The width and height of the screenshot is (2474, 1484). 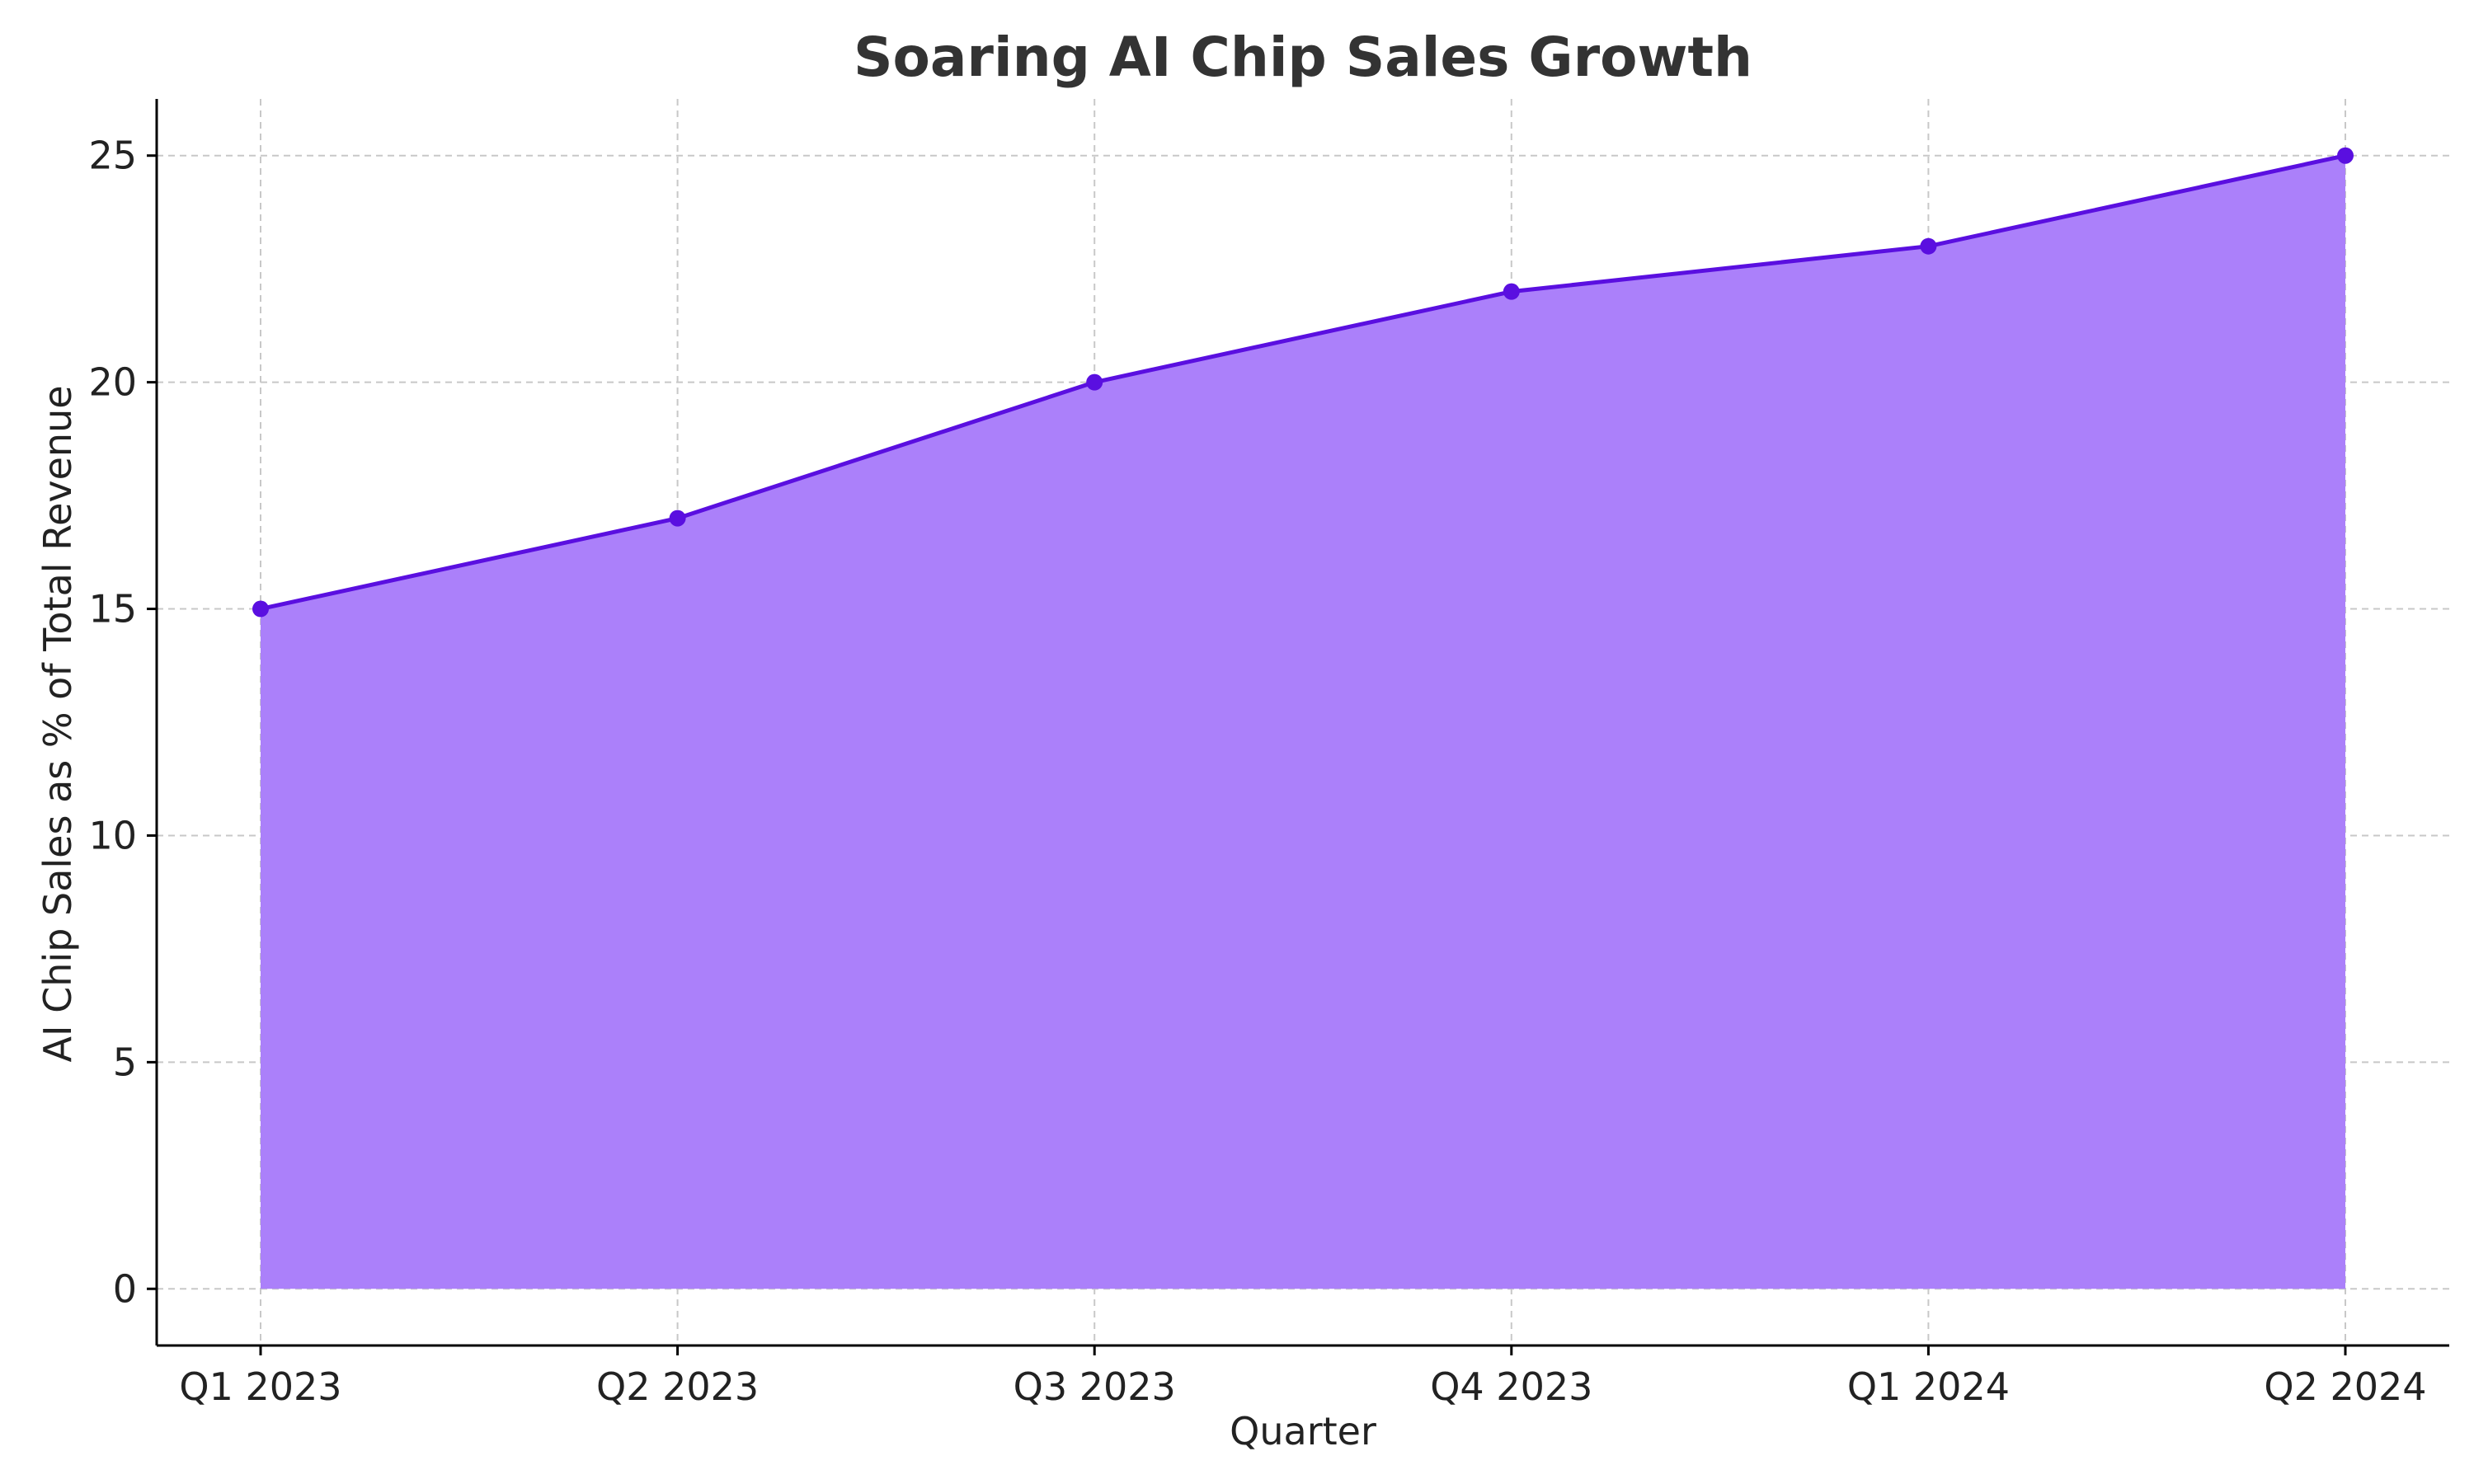 What do you see at coordinates (1511, 1386) in the screenshot?
I see `x-tick-label: Q4 2023` at bounding box center [1511, 1386].